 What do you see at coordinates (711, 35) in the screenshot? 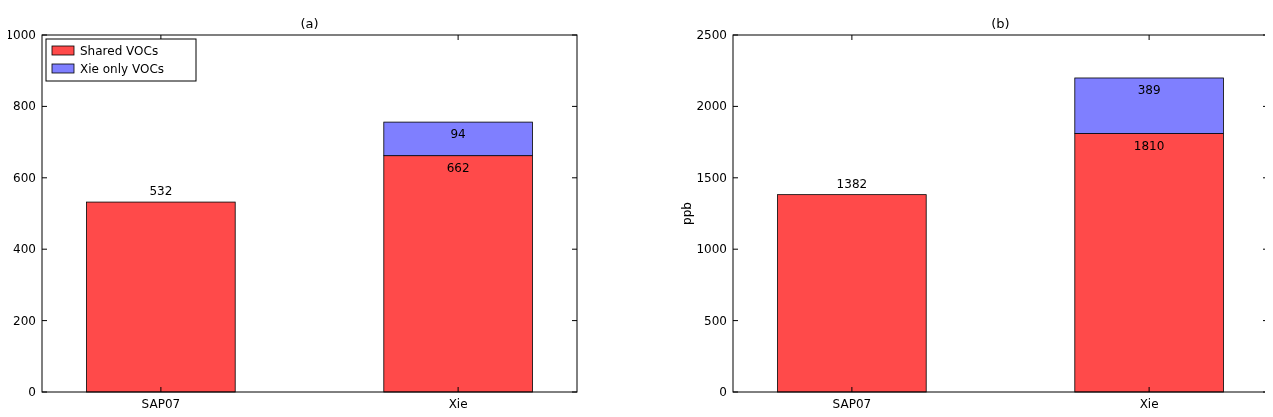
I see `y-tick-label: 2500` at bounding box center [711, 35].